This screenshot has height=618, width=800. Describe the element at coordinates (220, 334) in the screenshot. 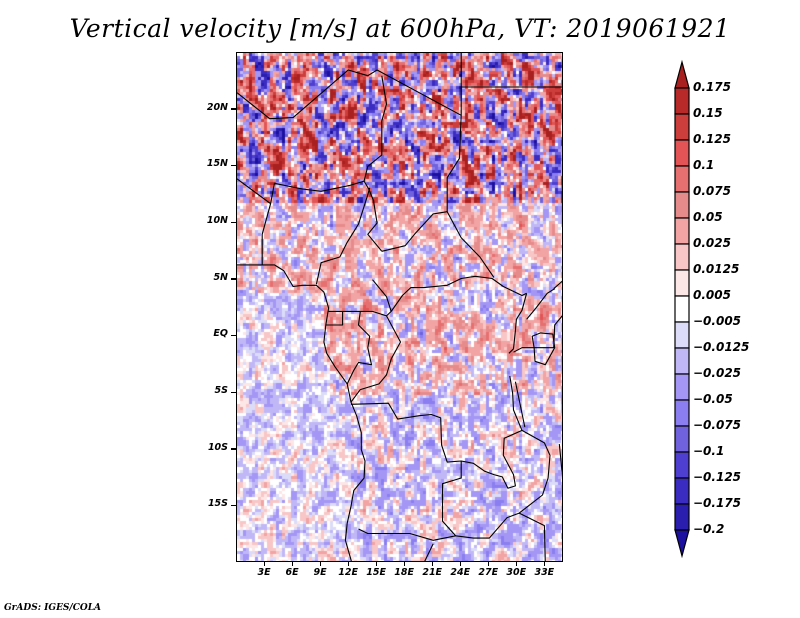

I see `y-tick-label: EQ` at that location.